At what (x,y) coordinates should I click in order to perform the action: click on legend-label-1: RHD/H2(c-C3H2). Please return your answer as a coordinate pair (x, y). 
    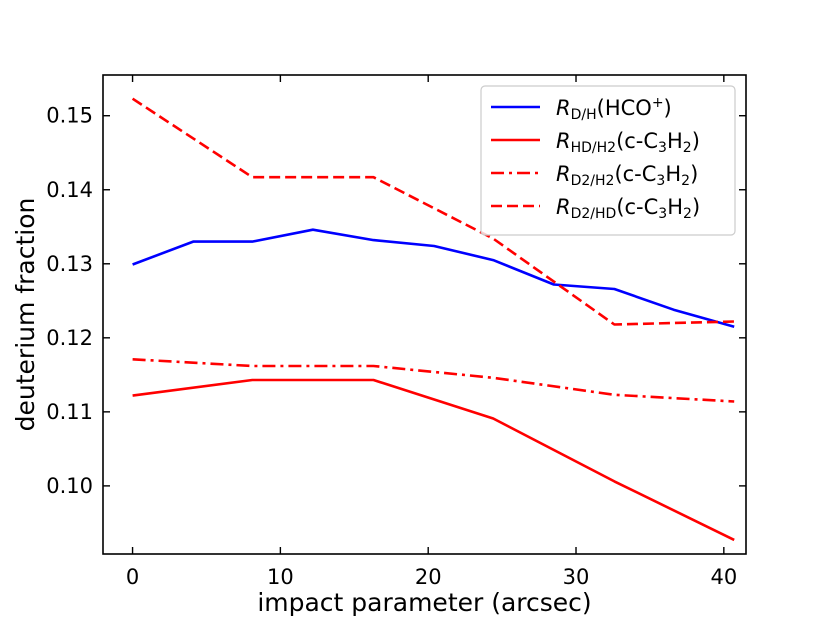
    Looking at the image, I should click on (628, 142).